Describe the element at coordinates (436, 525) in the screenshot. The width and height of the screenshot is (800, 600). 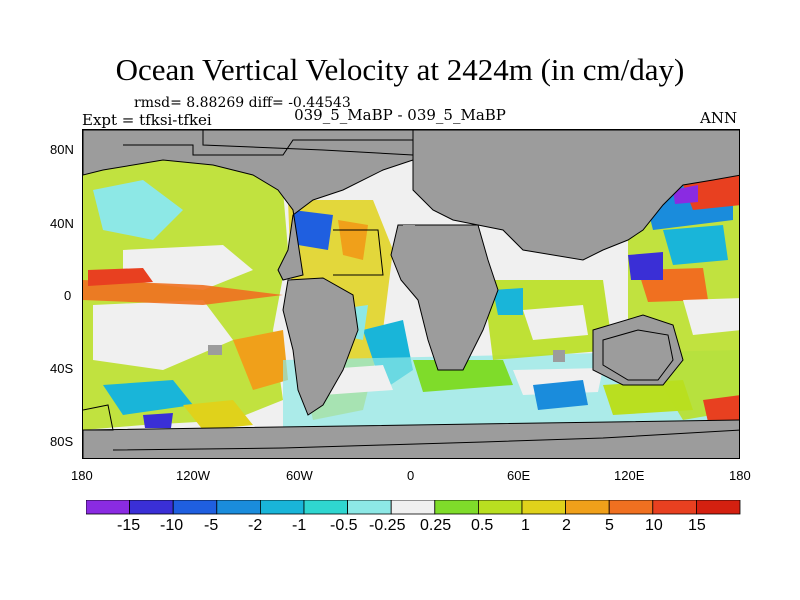
I see `legend-label: 0.25` at that location.